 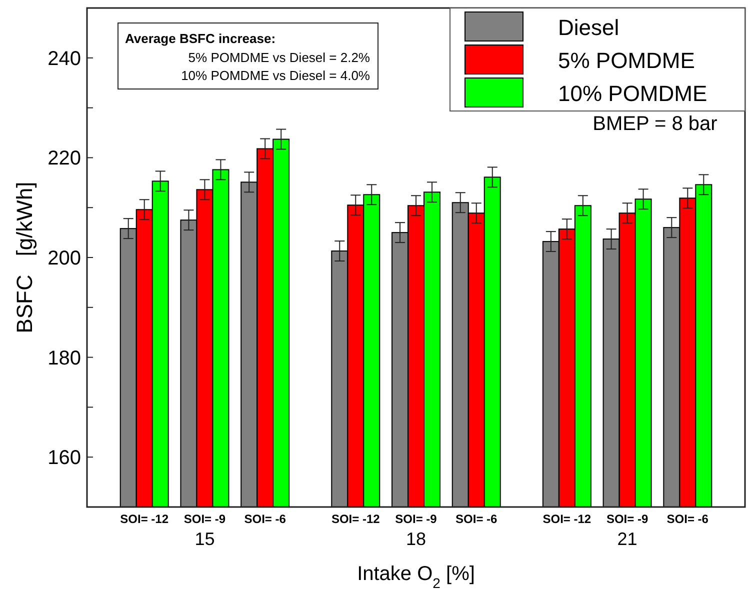 What do you see at coordinates (279, 57) in the screenshot?
I see `annotation: 5% POMDME vs Diesel = 2.2%` at bounding box center [279, 57].